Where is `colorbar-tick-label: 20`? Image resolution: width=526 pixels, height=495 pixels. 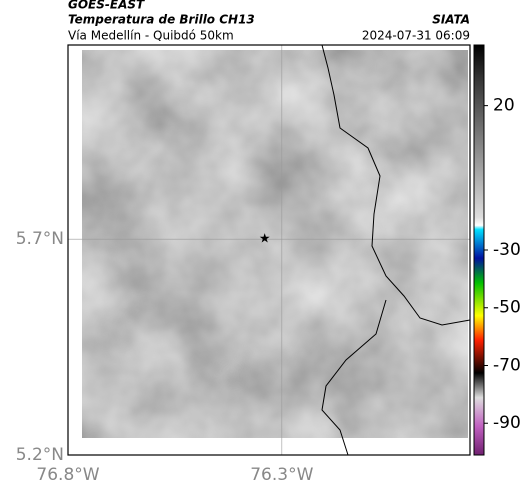
colorbar-tick-label: 20 is located at coordinates (504, 106).